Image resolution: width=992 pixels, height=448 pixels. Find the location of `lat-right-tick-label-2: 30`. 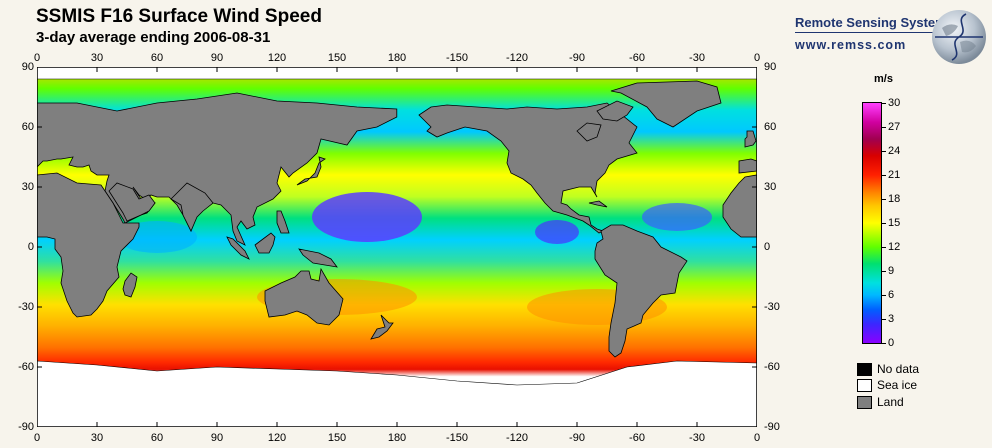

lat-right-tick-label-2: 30 is located at coordinates (770, 187).